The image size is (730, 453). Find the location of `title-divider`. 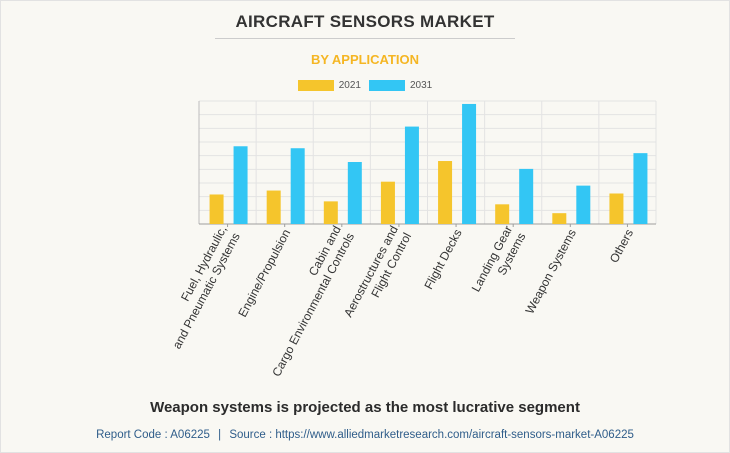

title-divider is located at coordinates (365, 38).